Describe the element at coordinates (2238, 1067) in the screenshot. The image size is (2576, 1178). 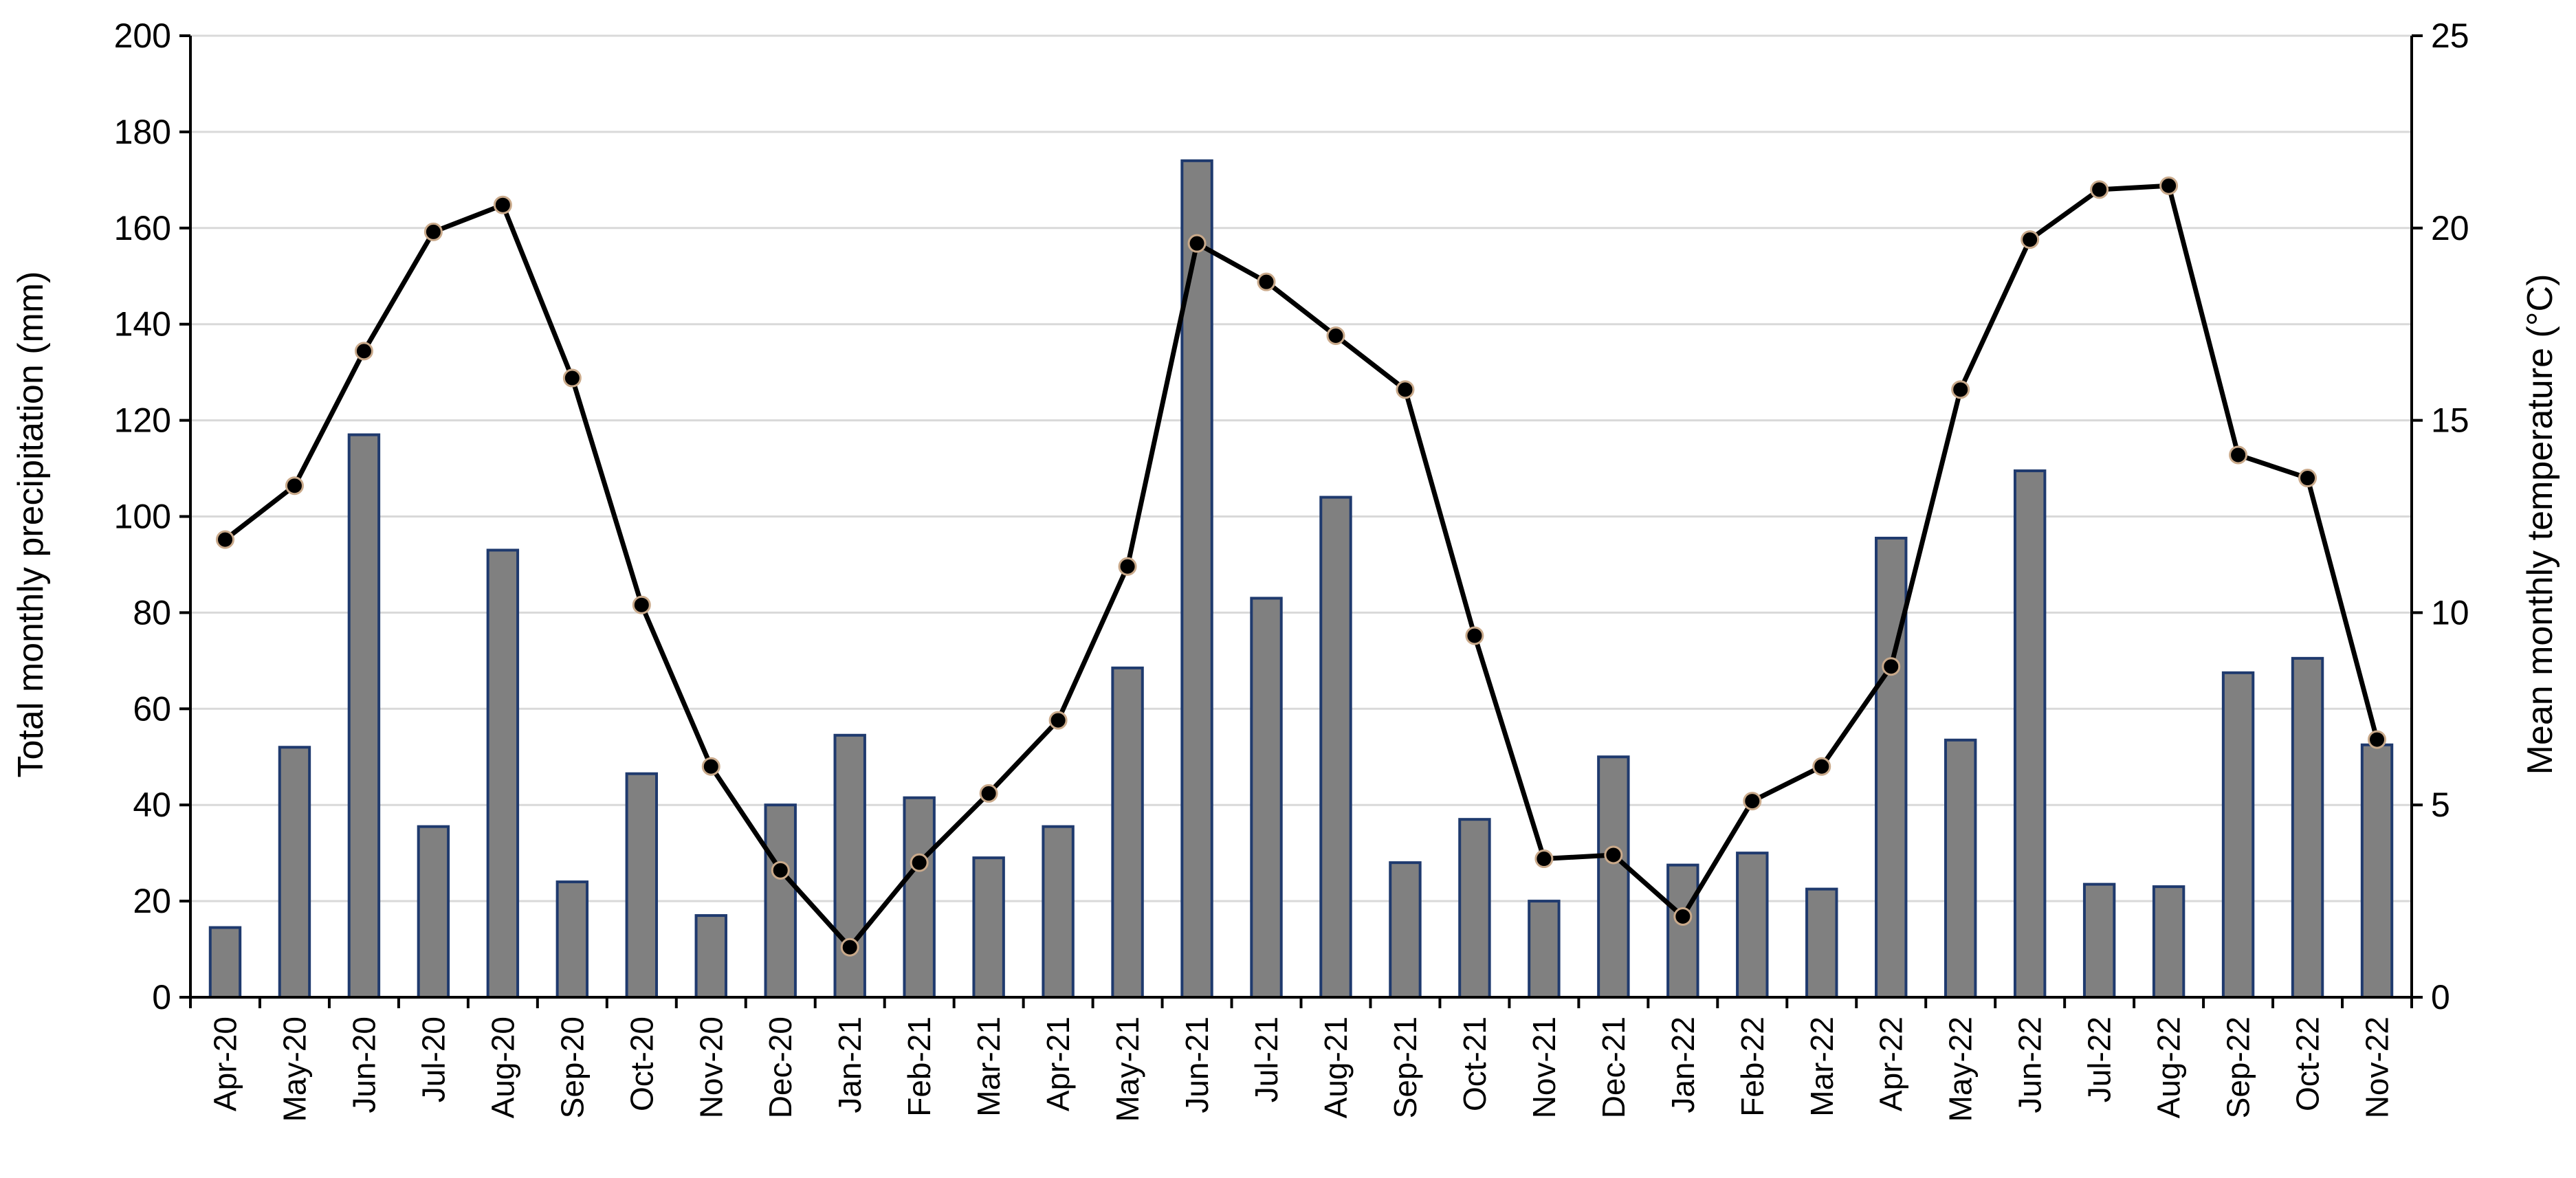
I see `x-tick-label: Sep-22` at that location.